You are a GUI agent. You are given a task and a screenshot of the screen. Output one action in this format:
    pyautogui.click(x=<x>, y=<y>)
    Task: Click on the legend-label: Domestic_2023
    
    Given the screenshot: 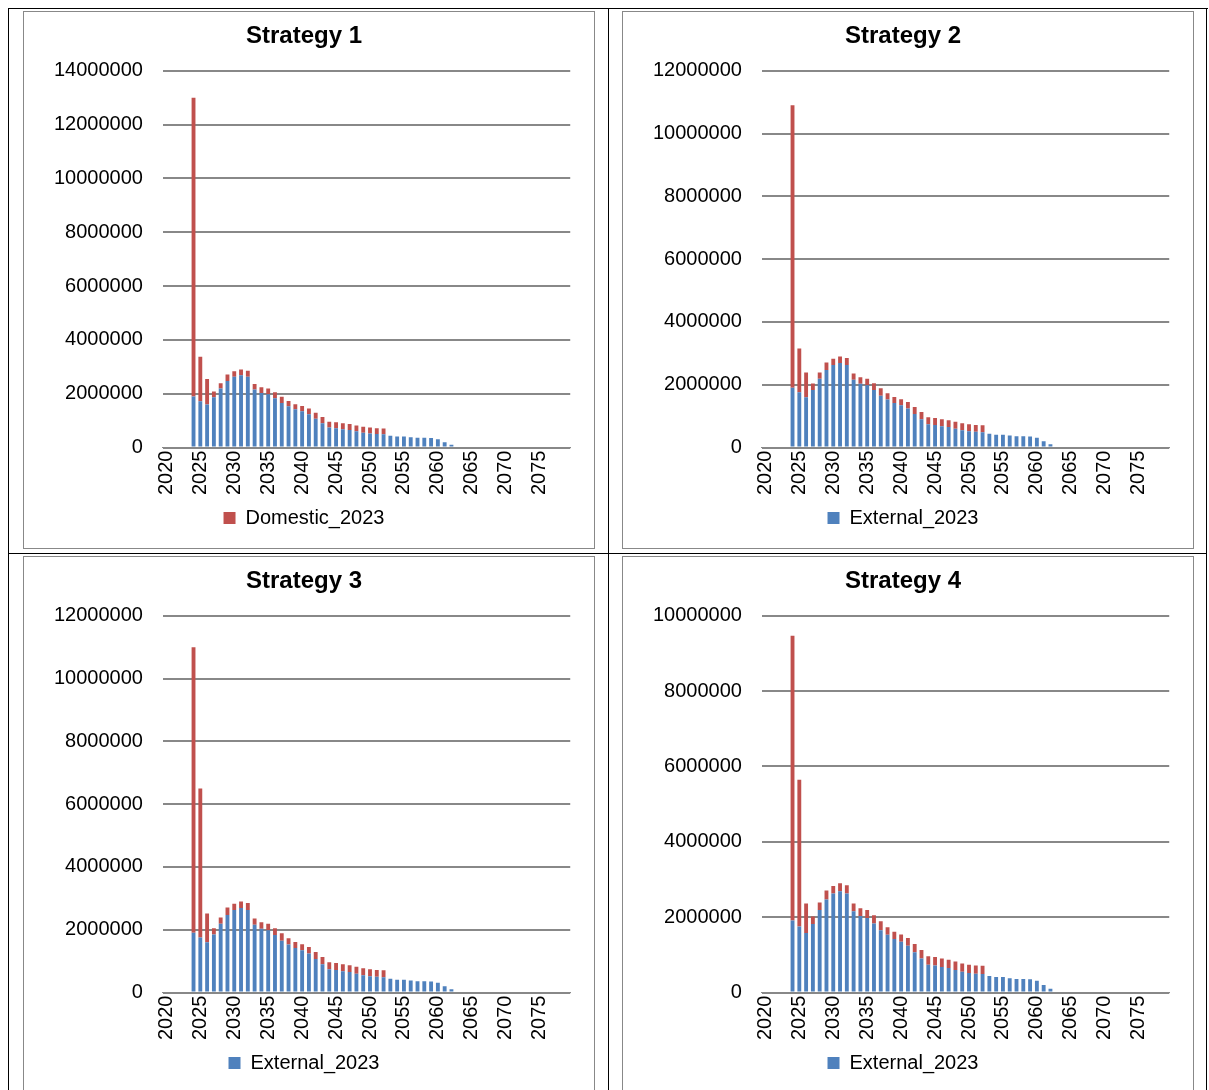 What is the action you would take?
    pyautogui.click(x=314, y=517)
    